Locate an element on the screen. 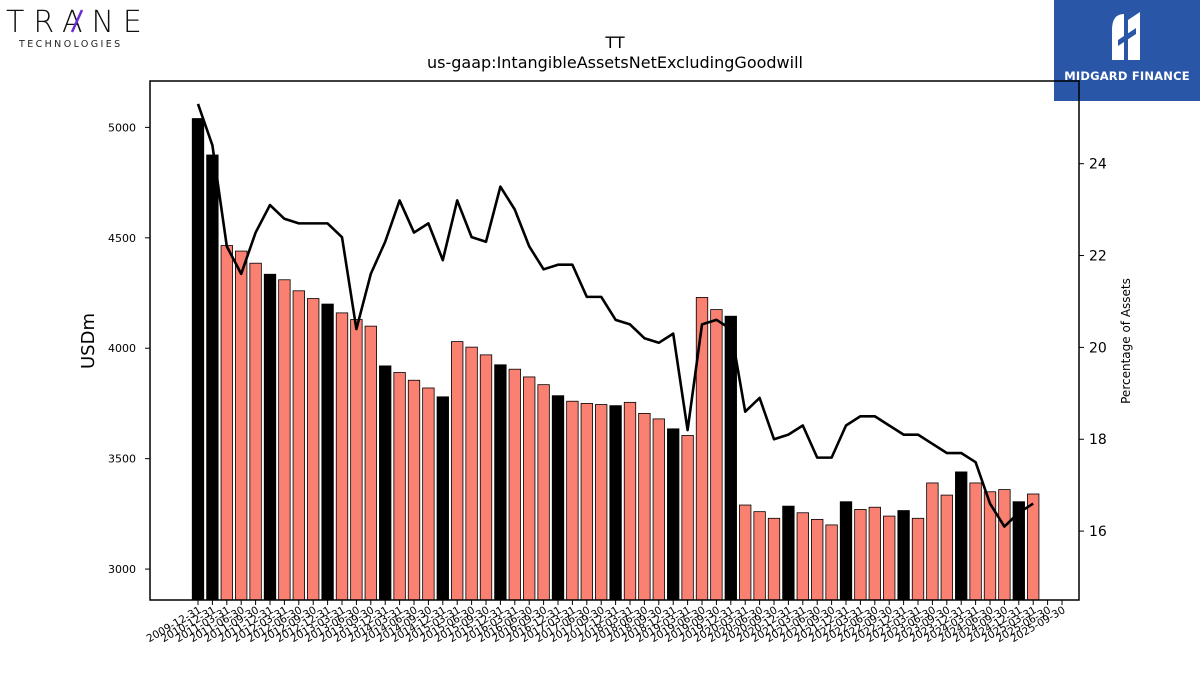 This screenshot has width=1200, height=675. trane-technologies-logo: TRANE TECHNOLOGIES is located at coordinates (78, 27).